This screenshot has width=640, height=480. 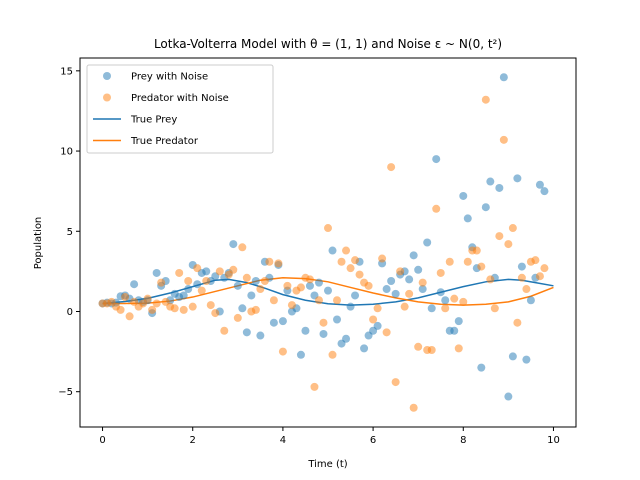 What do you see at coordinates (38, 243) in the screenshot?
I see `y-axis-label: Population` at bounding box center [38, 243].